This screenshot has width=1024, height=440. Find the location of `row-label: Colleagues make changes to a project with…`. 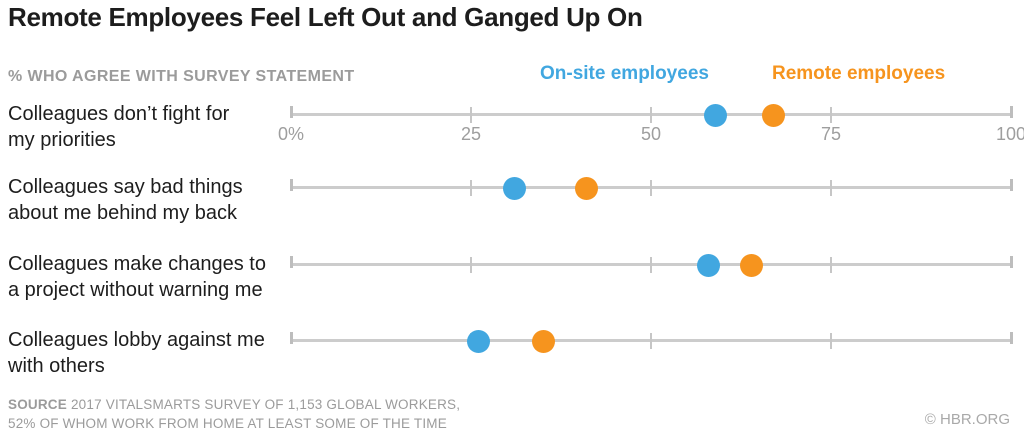

row-label: Colleagues make changes to a project with… is located at coordinates (137, 277).